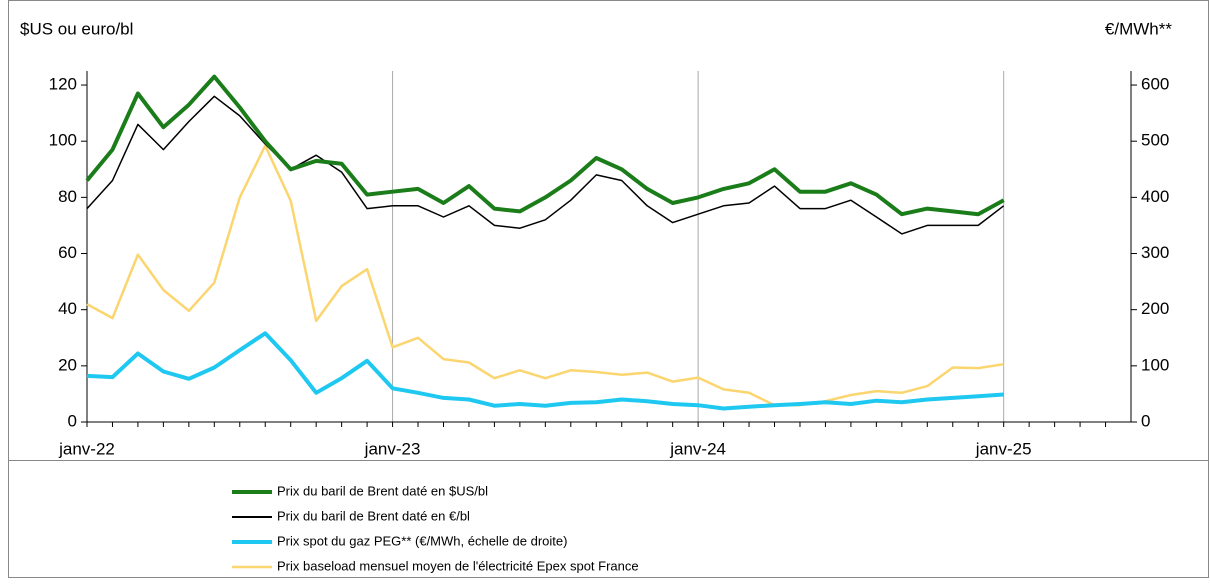 The image size is (1210, 584). What do you see at coordinates (373, 515) in the screenshot?
I see `legend-label: Prix du baril de Brent daté en €/bl` at bounding box center [373, 515].